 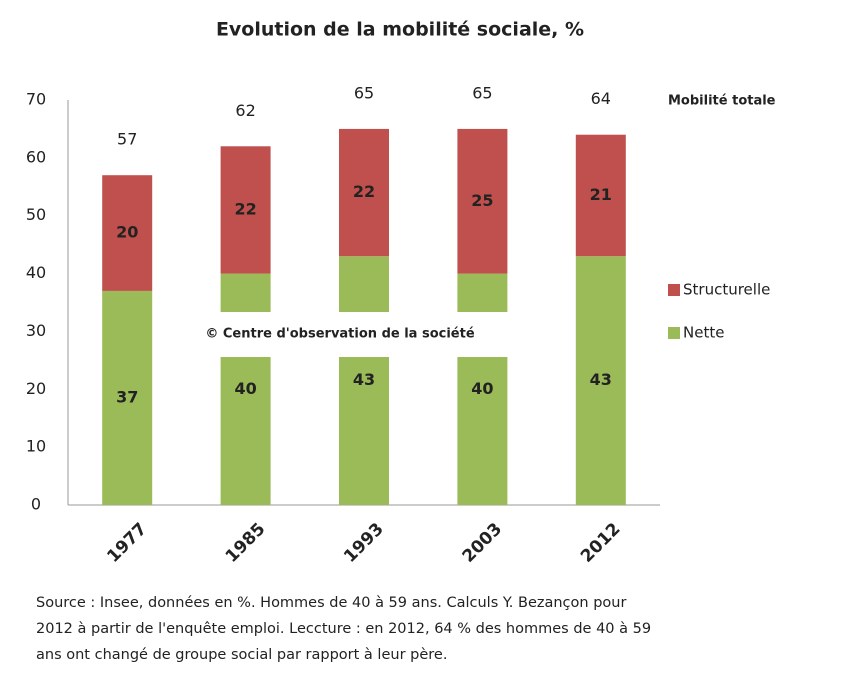 I want to click on y-tick-label: 60, so click(x=36, y=156).